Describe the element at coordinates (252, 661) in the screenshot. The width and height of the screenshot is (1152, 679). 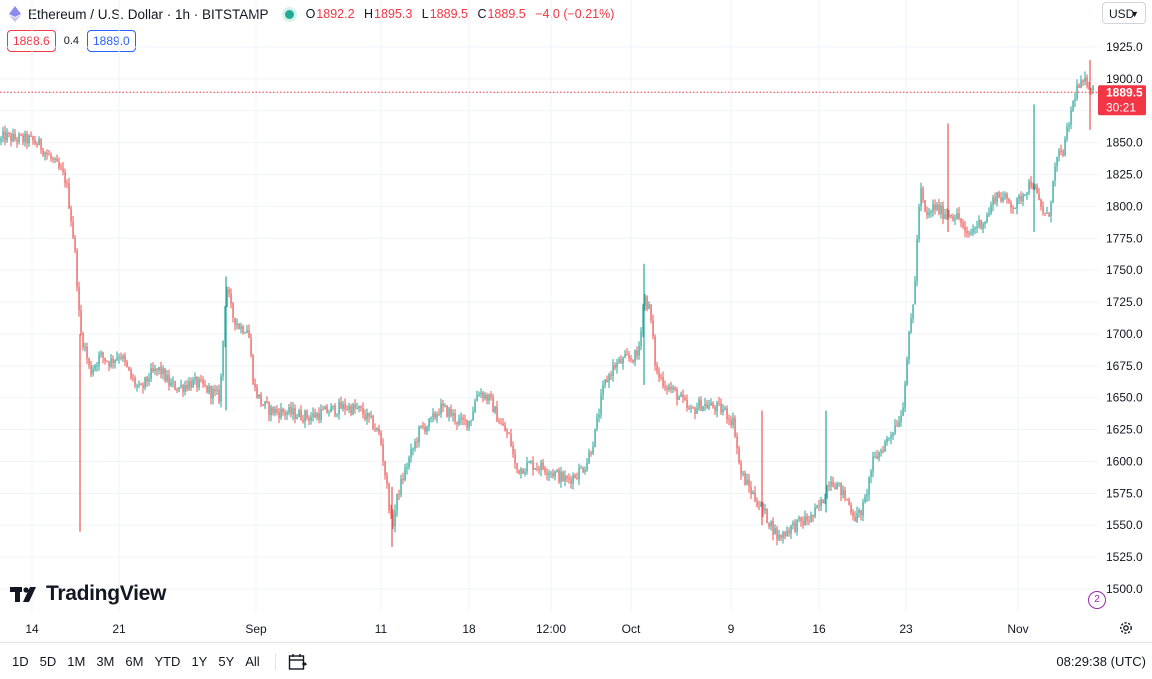
I see `range-button-all: All` at that location.